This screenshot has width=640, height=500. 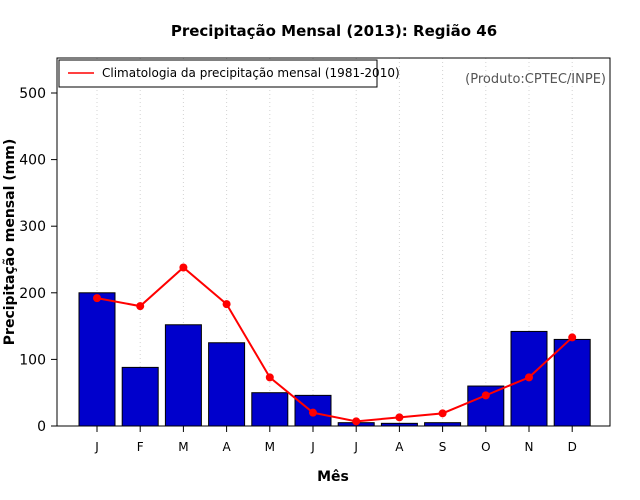 What do you see at coordinates (32, 94) in the screenshot?
I see `y-tick-label: 500` at bounding box center [32, 94].